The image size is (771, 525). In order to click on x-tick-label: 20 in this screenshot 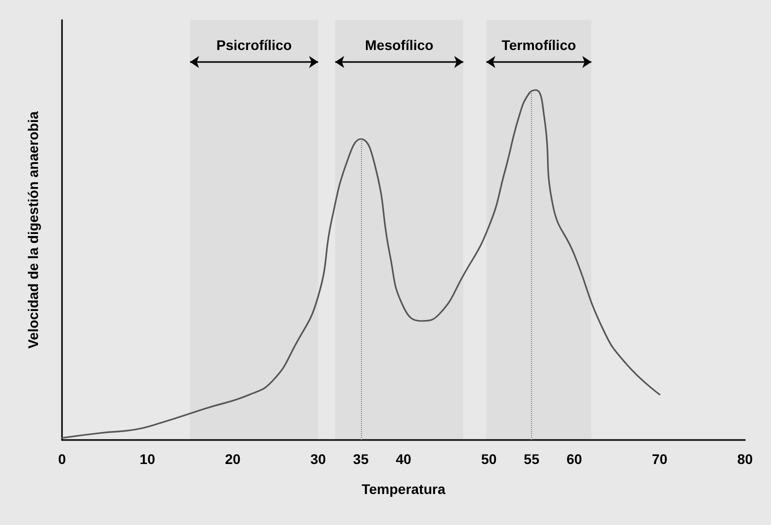, I will do `click(232, 459)`.